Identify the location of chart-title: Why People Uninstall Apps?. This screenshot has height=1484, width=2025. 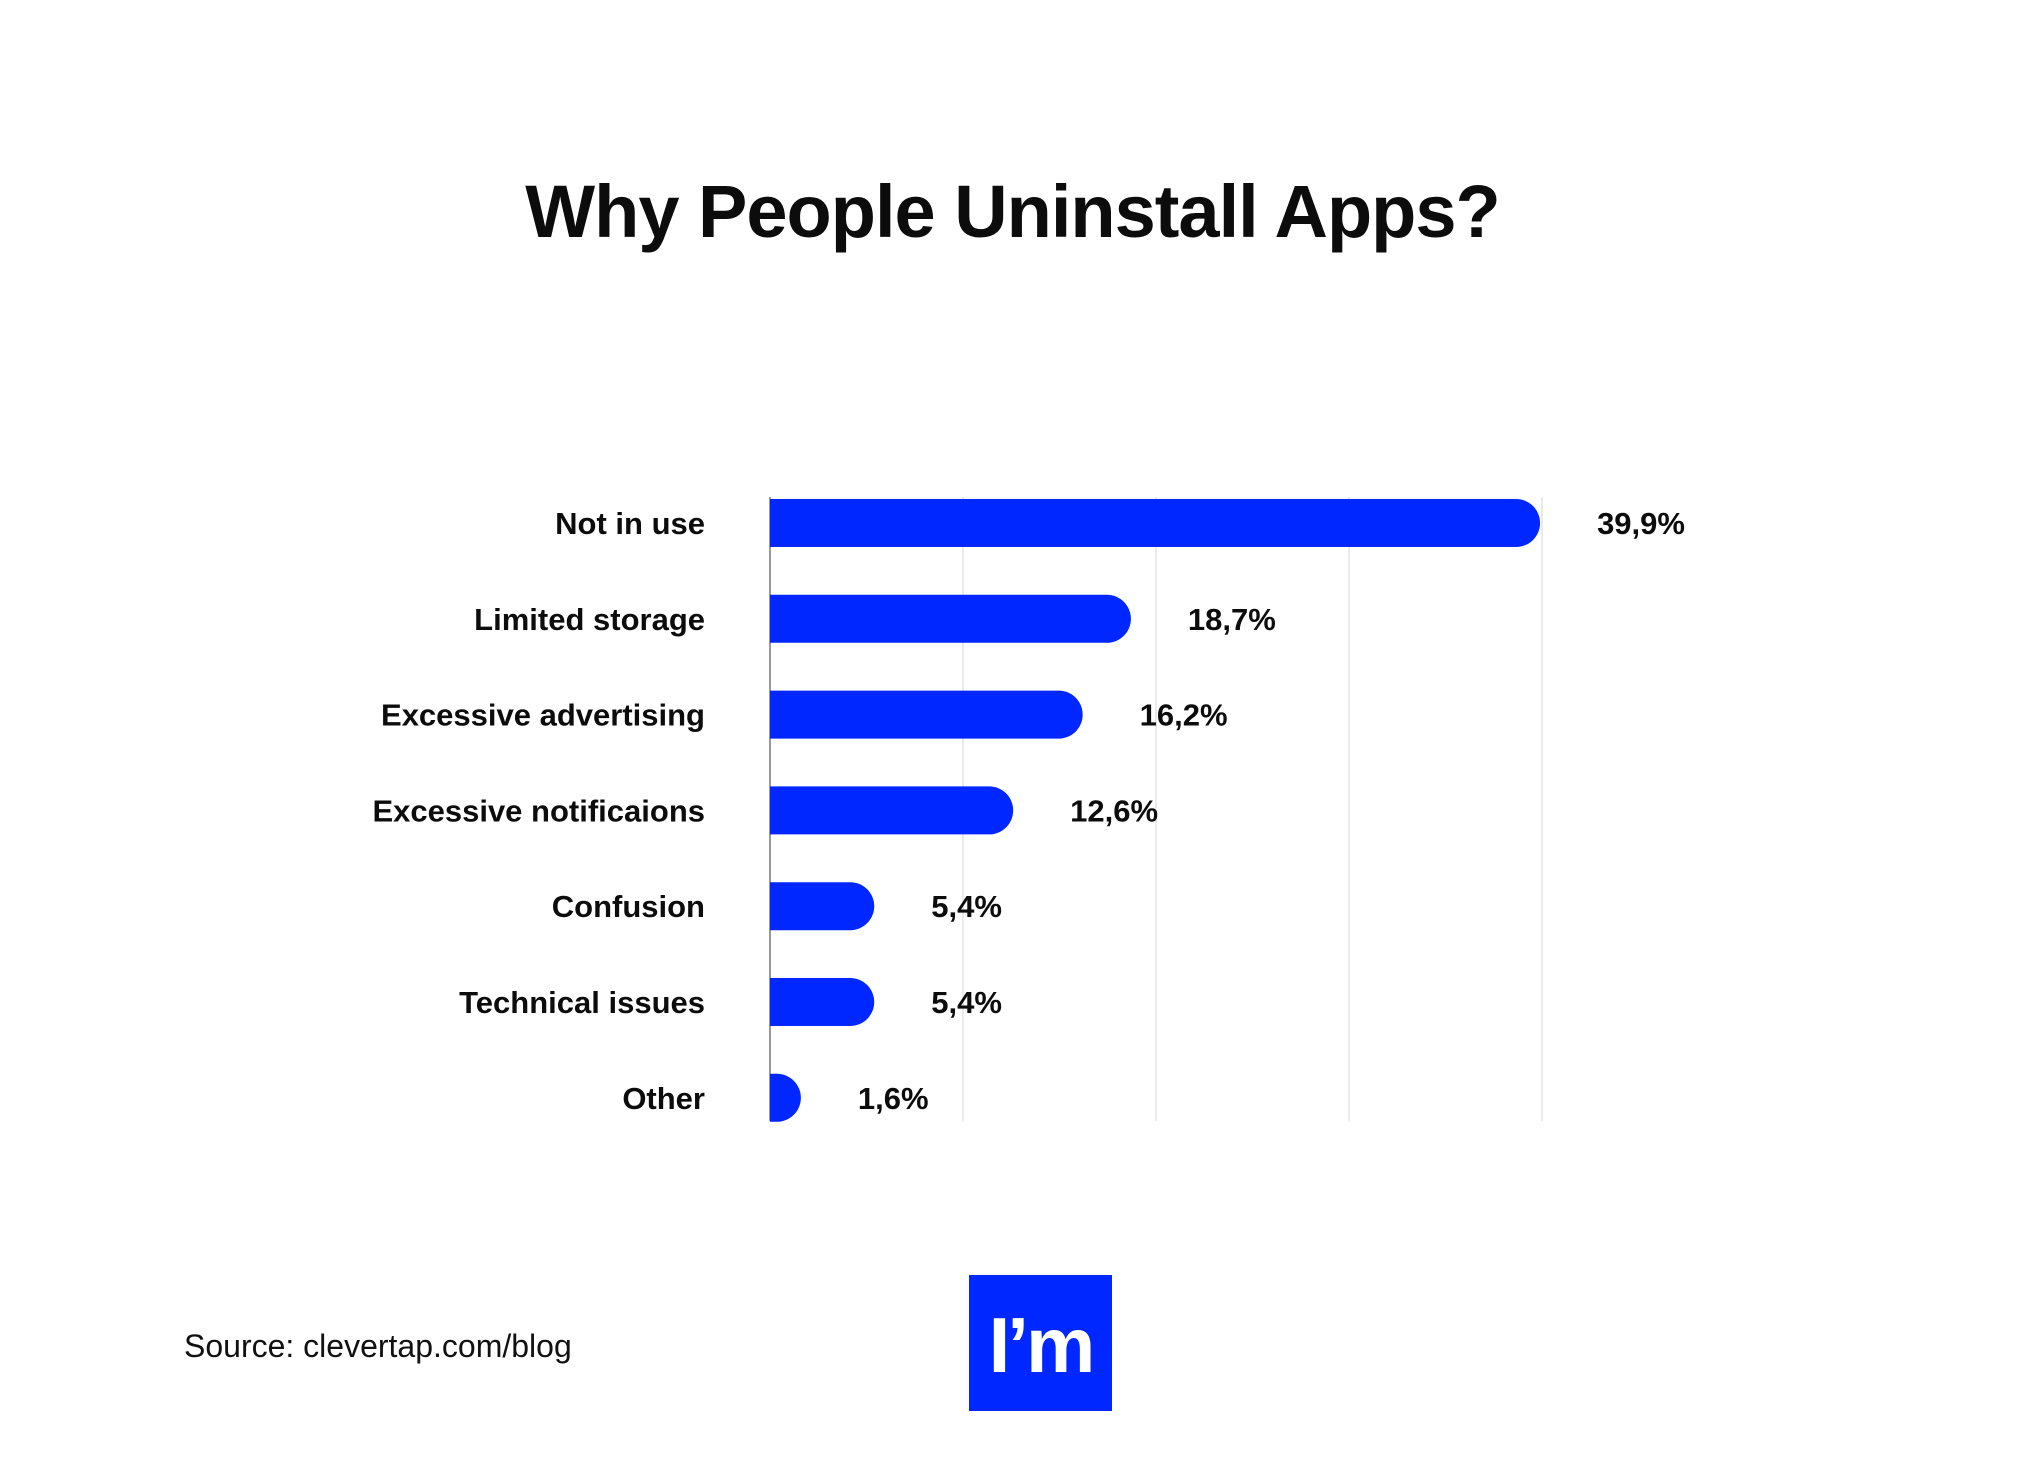
(1012, 211).